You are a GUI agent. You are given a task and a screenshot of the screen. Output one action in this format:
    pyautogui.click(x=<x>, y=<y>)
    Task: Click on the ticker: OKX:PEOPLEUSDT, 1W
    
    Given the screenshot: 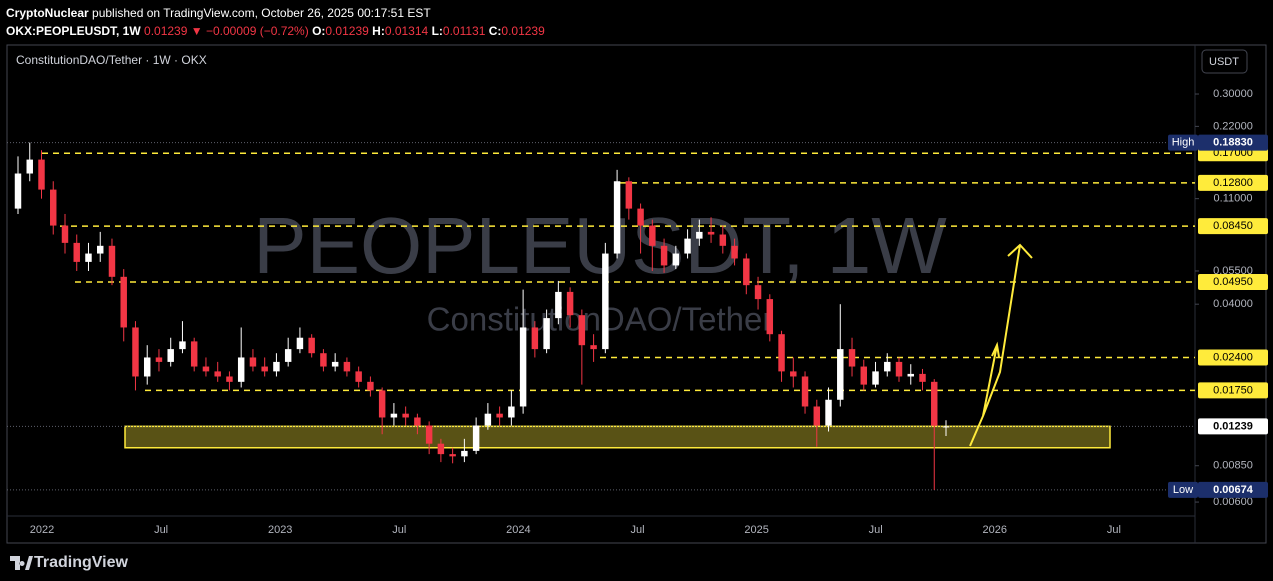 What is the action you would take?
    pyautogui.click(x=73, y=31)
    